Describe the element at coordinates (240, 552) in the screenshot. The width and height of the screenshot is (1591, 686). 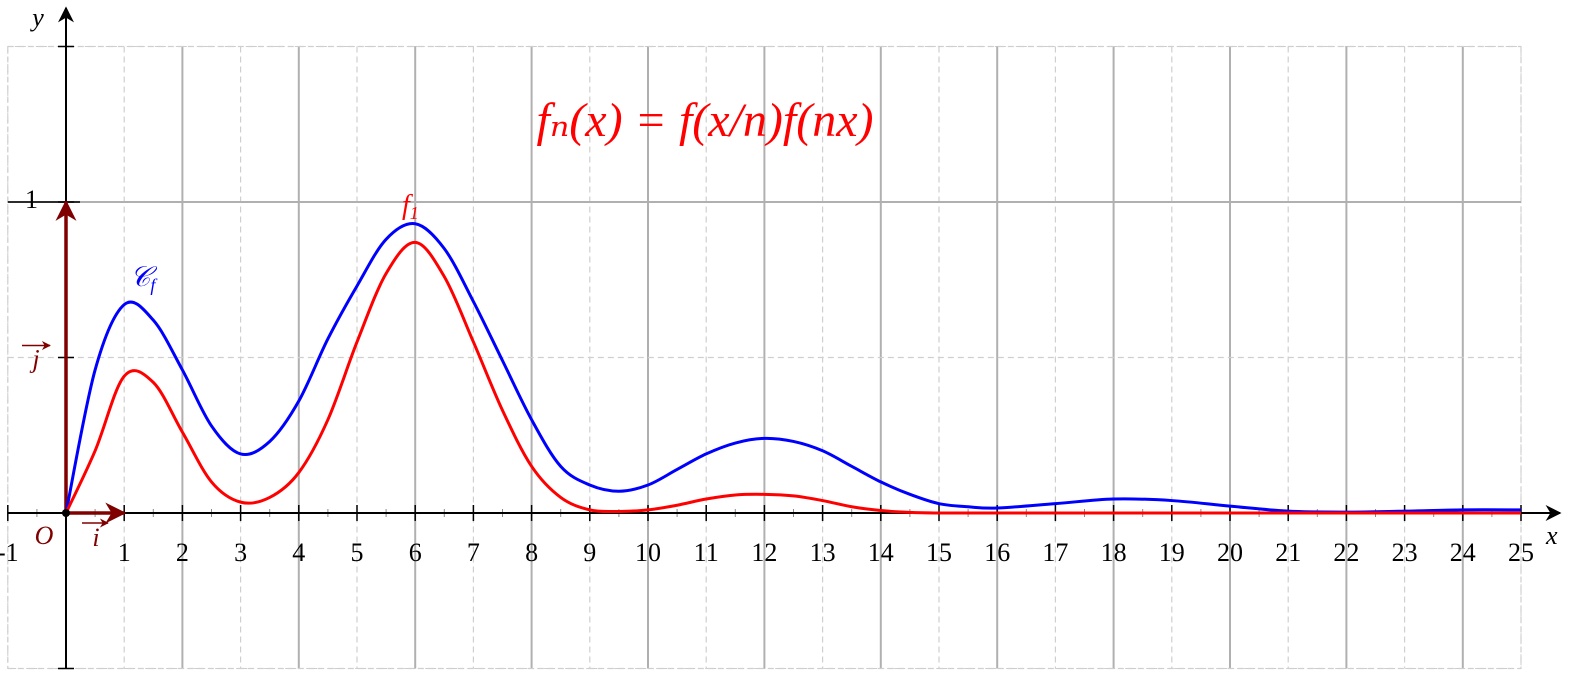
I see `x-tick-label: 3` at that location.